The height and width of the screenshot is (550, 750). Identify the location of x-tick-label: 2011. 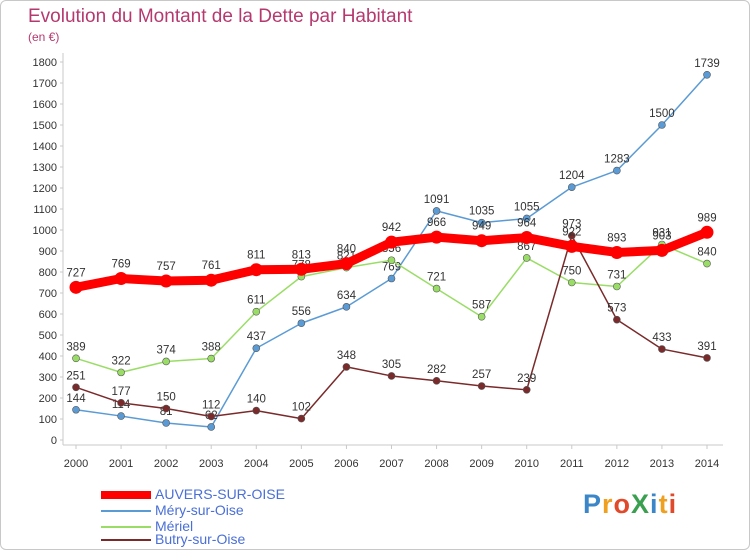
(572, 464).